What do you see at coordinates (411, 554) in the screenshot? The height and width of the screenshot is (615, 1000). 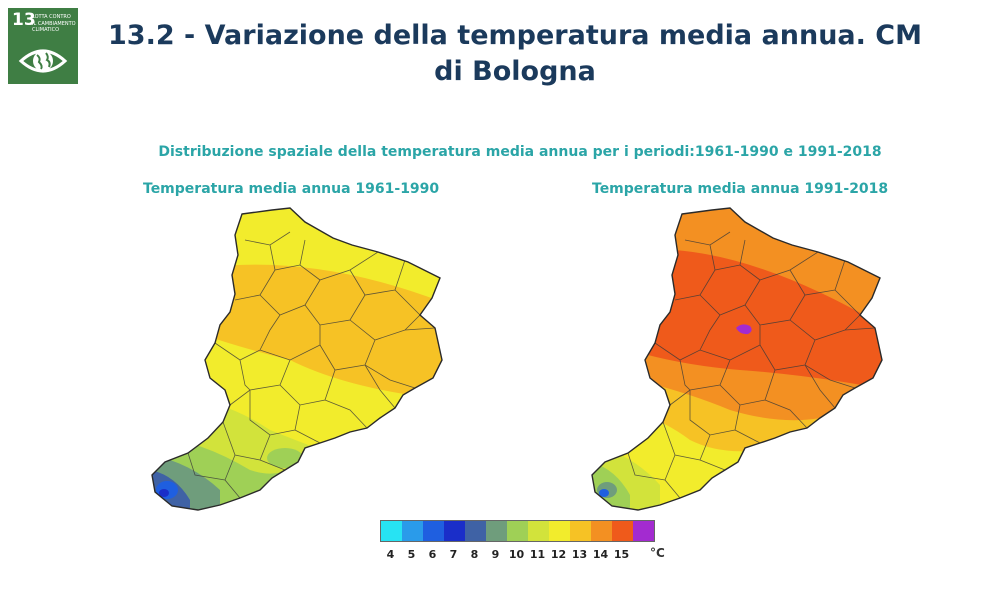 I see `legend-tick-5: 5` at bounding box center [411, 554].